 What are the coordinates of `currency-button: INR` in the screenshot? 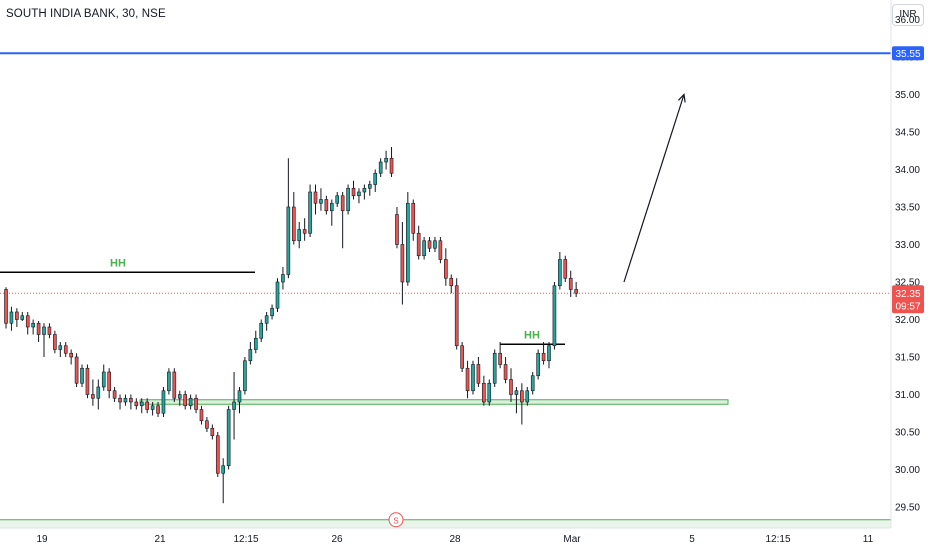 It's located at (908, 15).